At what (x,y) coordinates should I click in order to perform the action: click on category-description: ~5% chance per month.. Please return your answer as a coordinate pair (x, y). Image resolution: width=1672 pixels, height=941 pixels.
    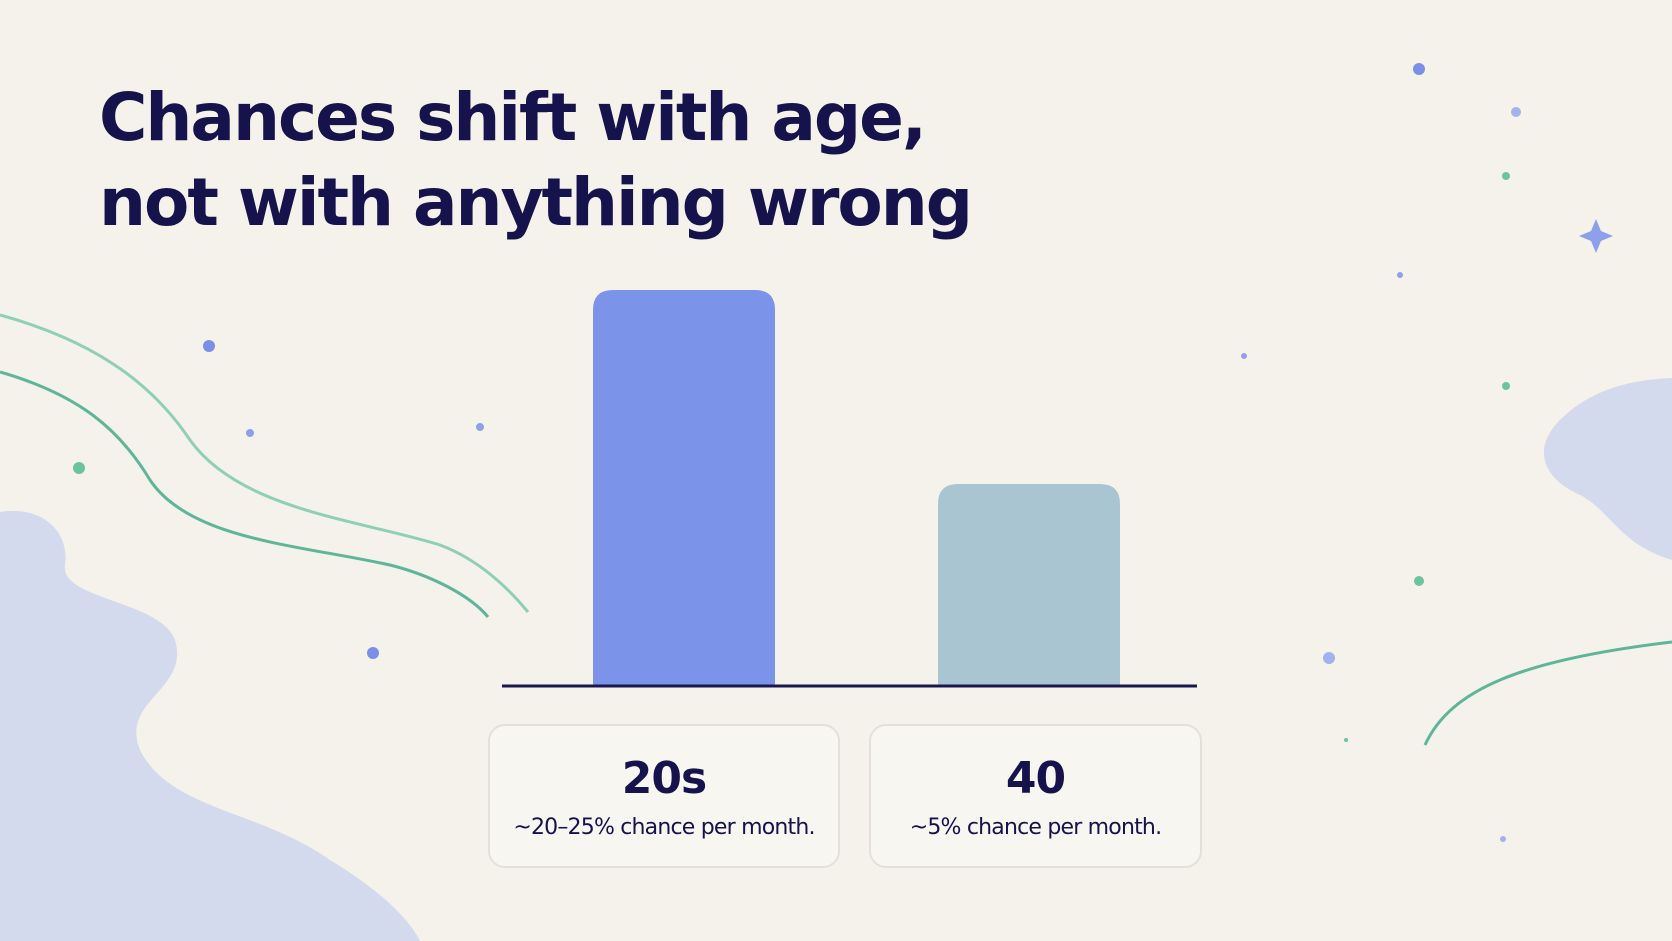
    Looking at the image, I should click on (1036, 827).